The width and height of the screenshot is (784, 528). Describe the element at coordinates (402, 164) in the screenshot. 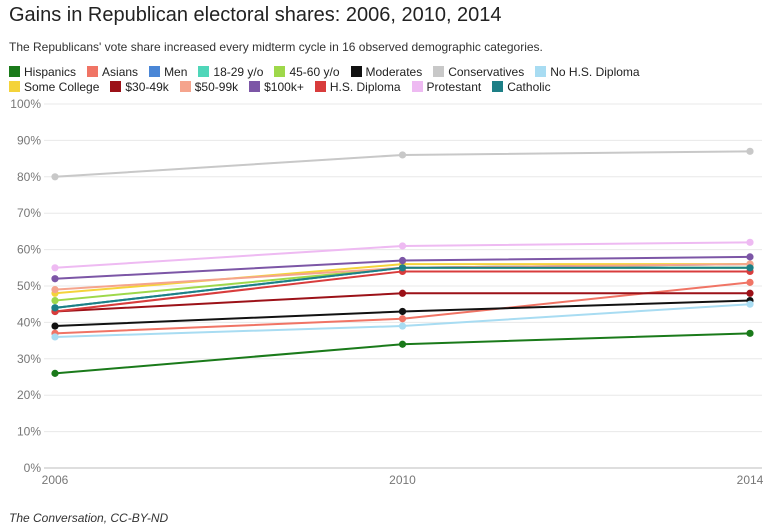

I see `series-conservatives` at that location.